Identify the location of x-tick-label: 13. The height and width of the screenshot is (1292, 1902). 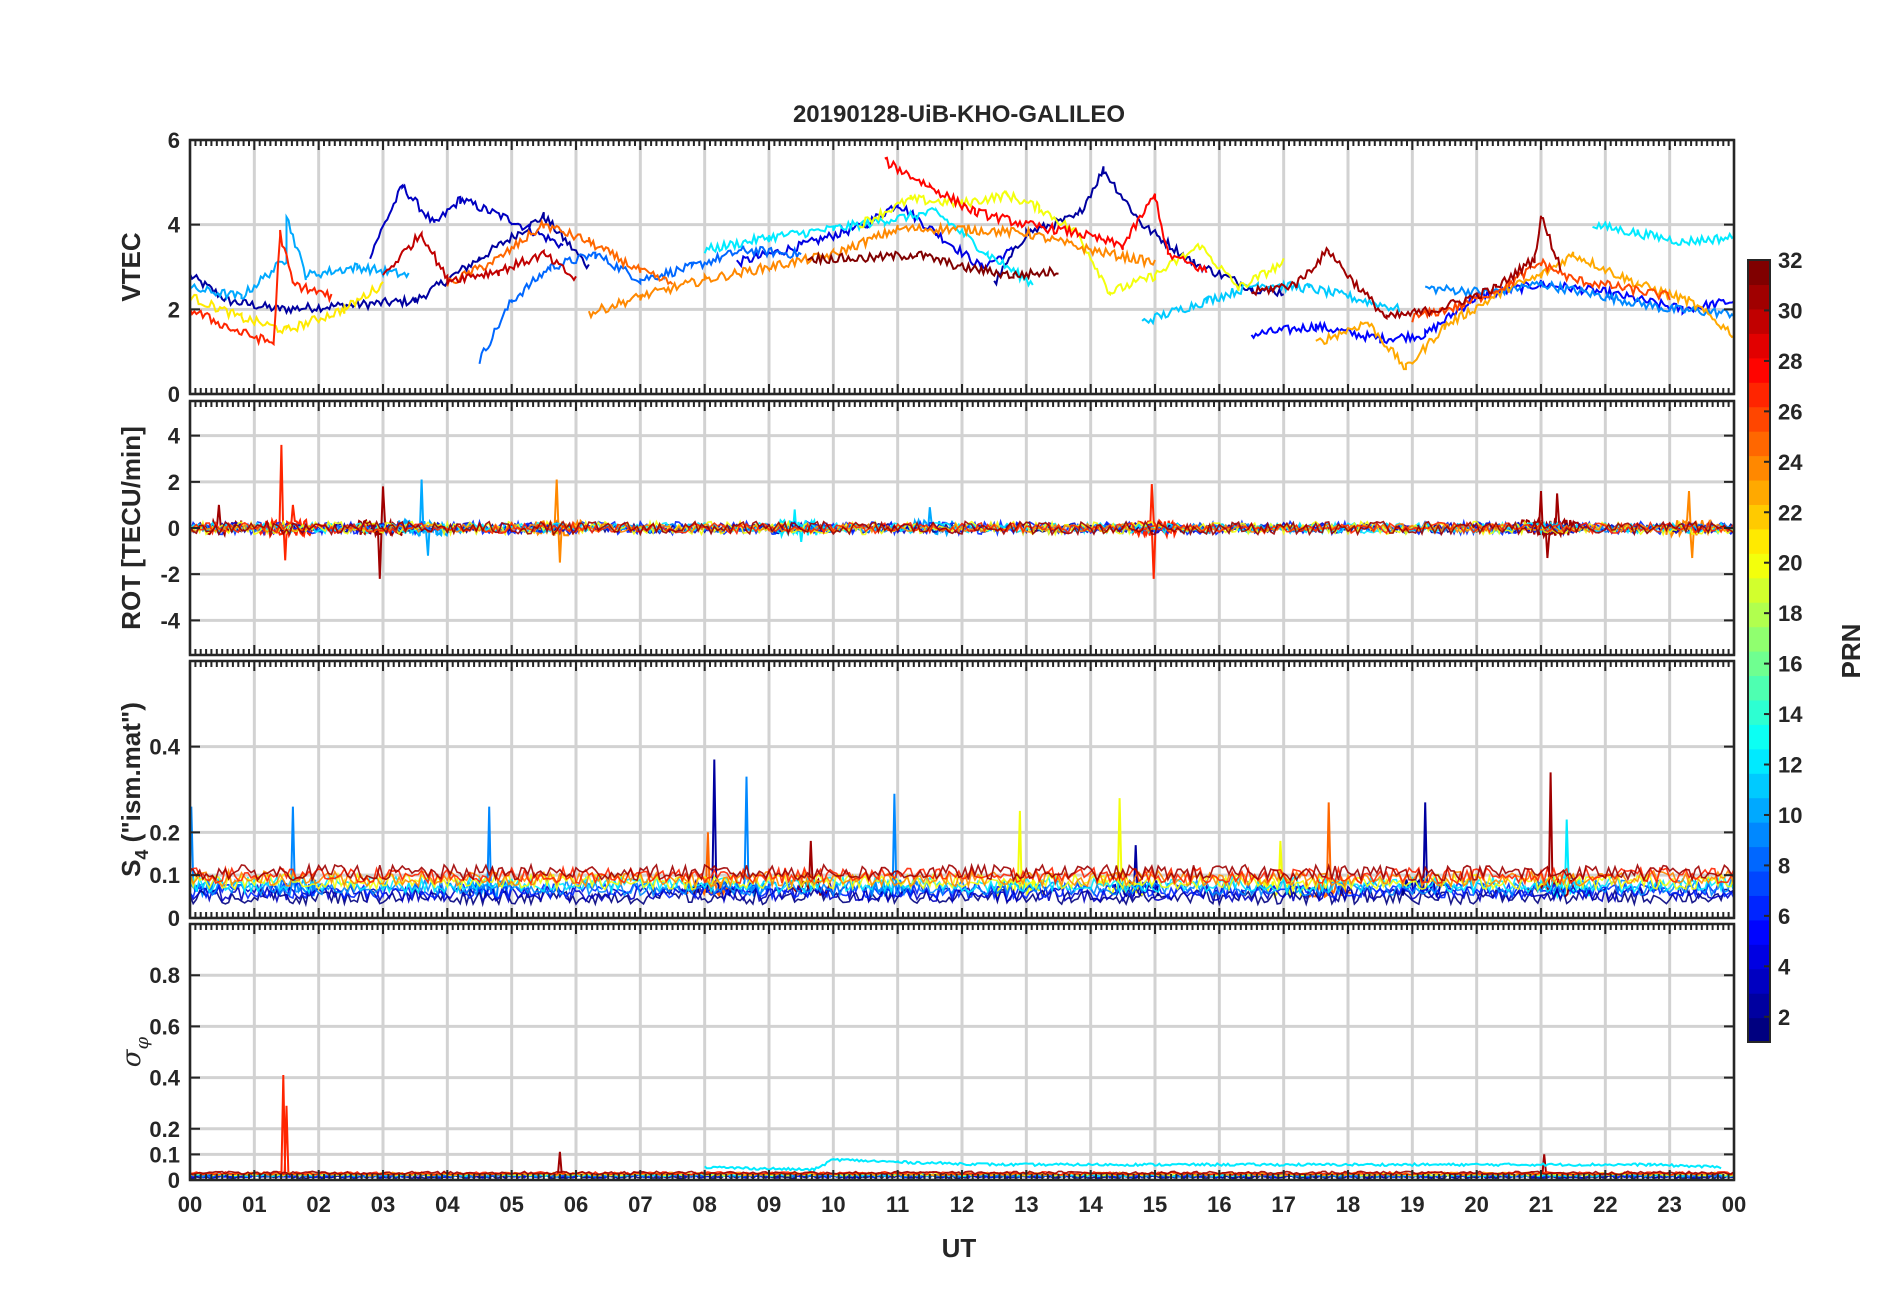
(1026, 1204).